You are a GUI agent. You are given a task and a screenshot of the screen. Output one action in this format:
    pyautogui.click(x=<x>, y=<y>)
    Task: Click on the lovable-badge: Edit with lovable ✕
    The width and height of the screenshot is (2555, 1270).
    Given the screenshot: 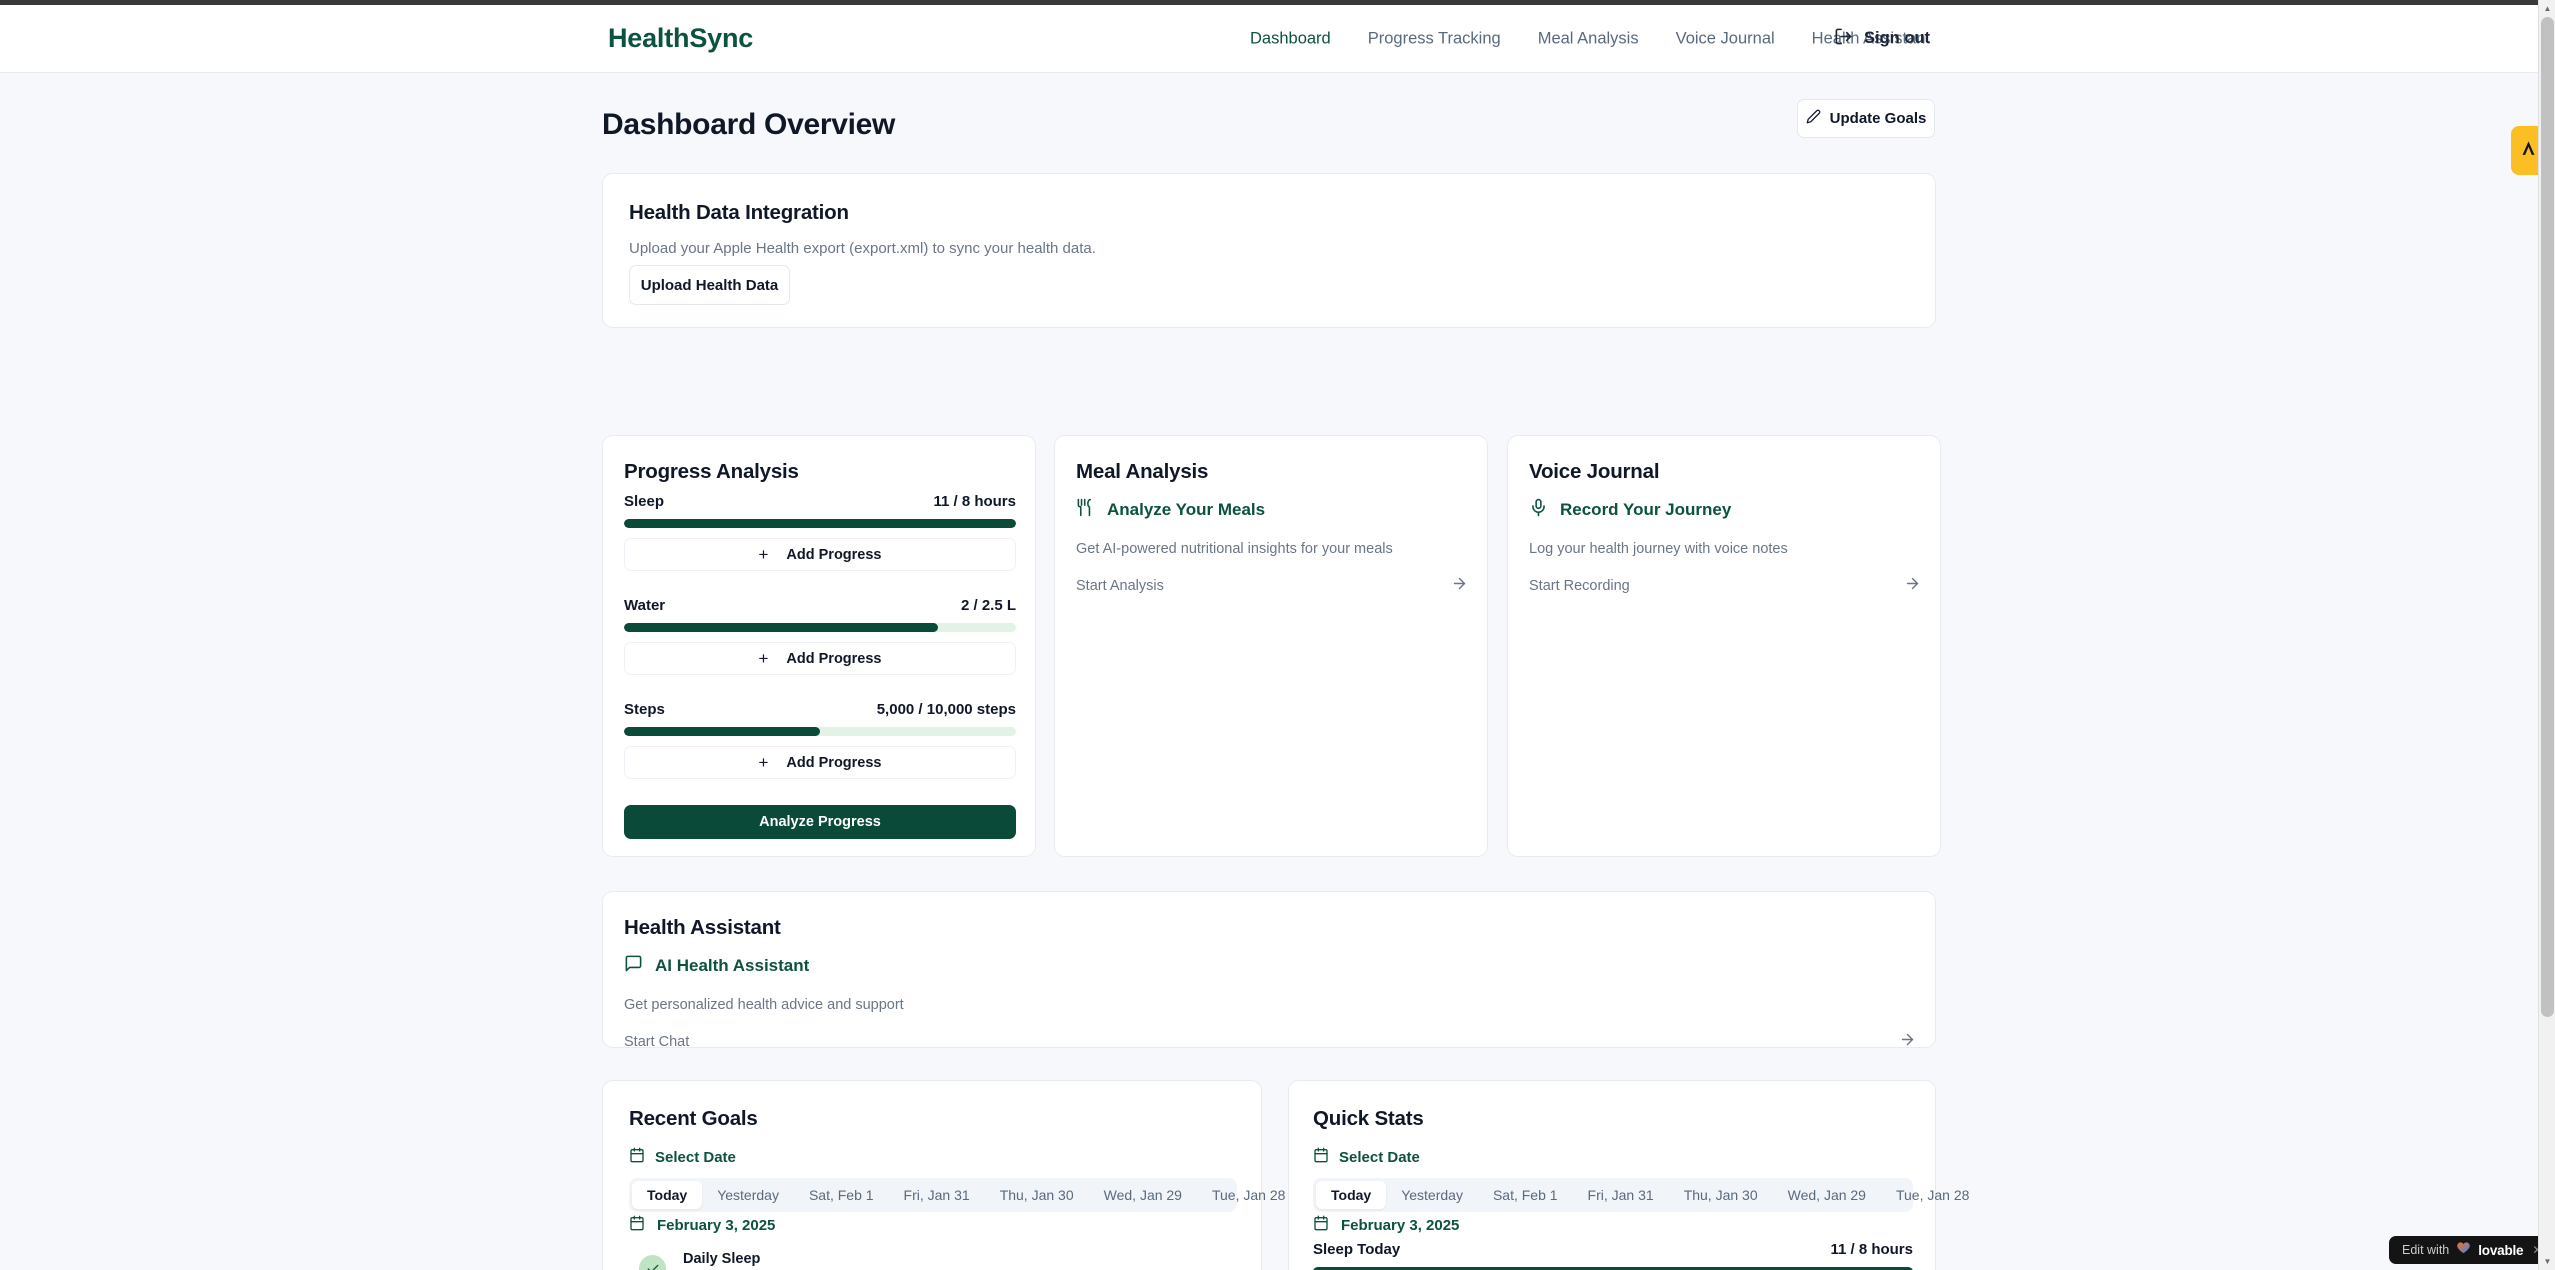 What is the action you would take?
    pyautogui.click(x=2470, y=1250)
    